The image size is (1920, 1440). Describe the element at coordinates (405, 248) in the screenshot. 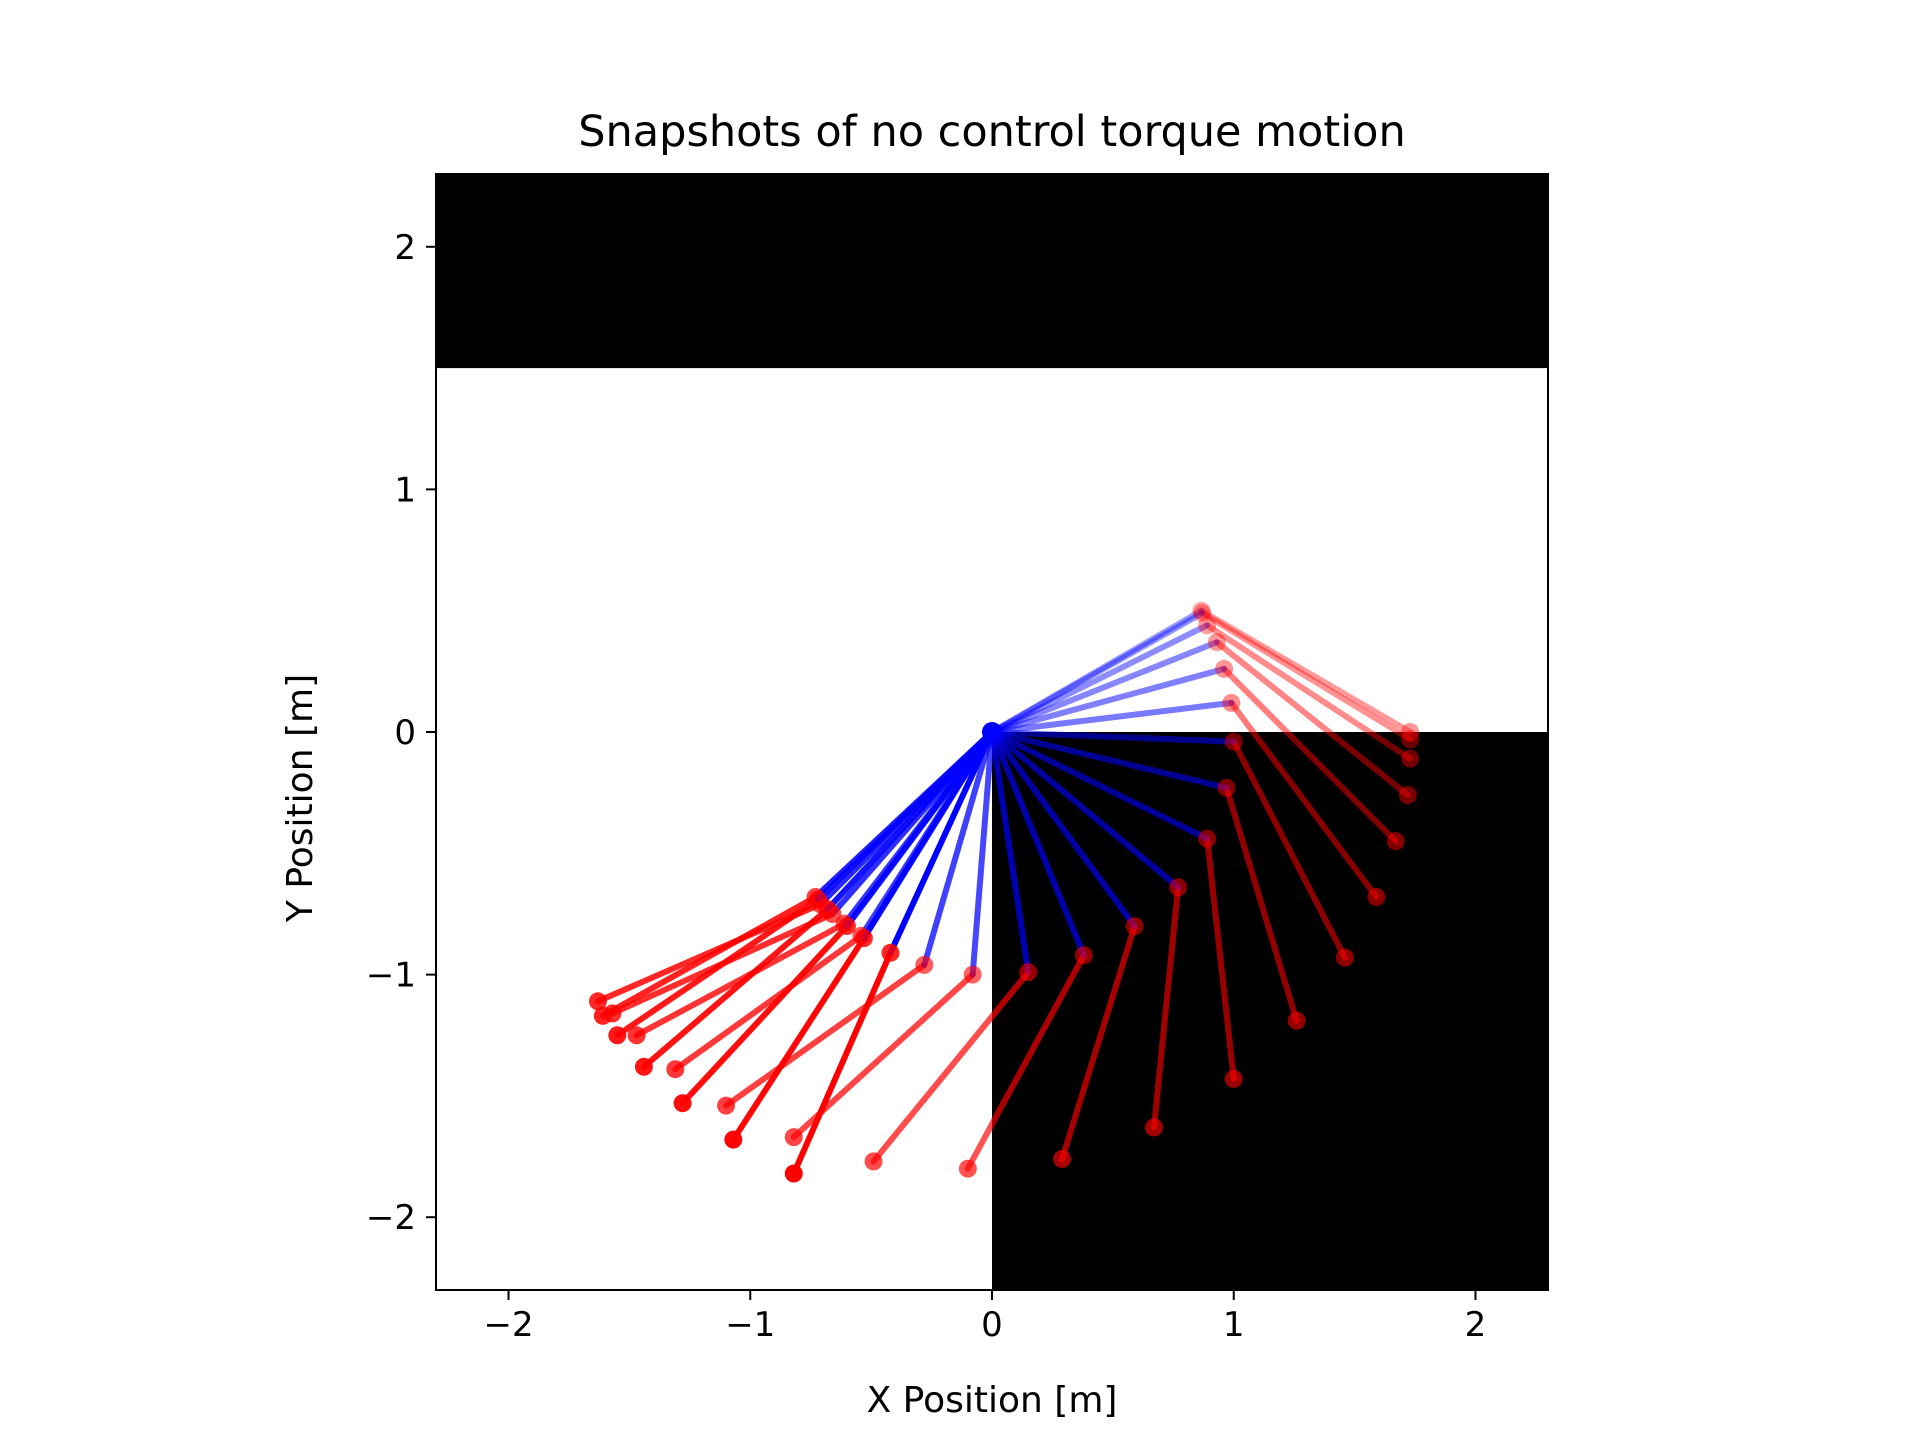

I see `y-tick-label: 2` at that location.